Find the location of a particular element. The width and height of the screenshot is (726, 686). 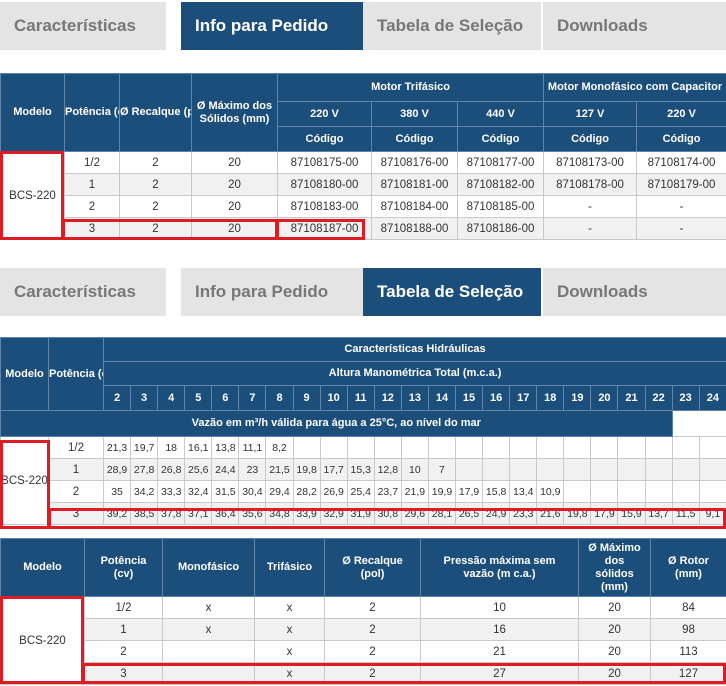

spec-cell: 16 is located at coordinates (499, 629).